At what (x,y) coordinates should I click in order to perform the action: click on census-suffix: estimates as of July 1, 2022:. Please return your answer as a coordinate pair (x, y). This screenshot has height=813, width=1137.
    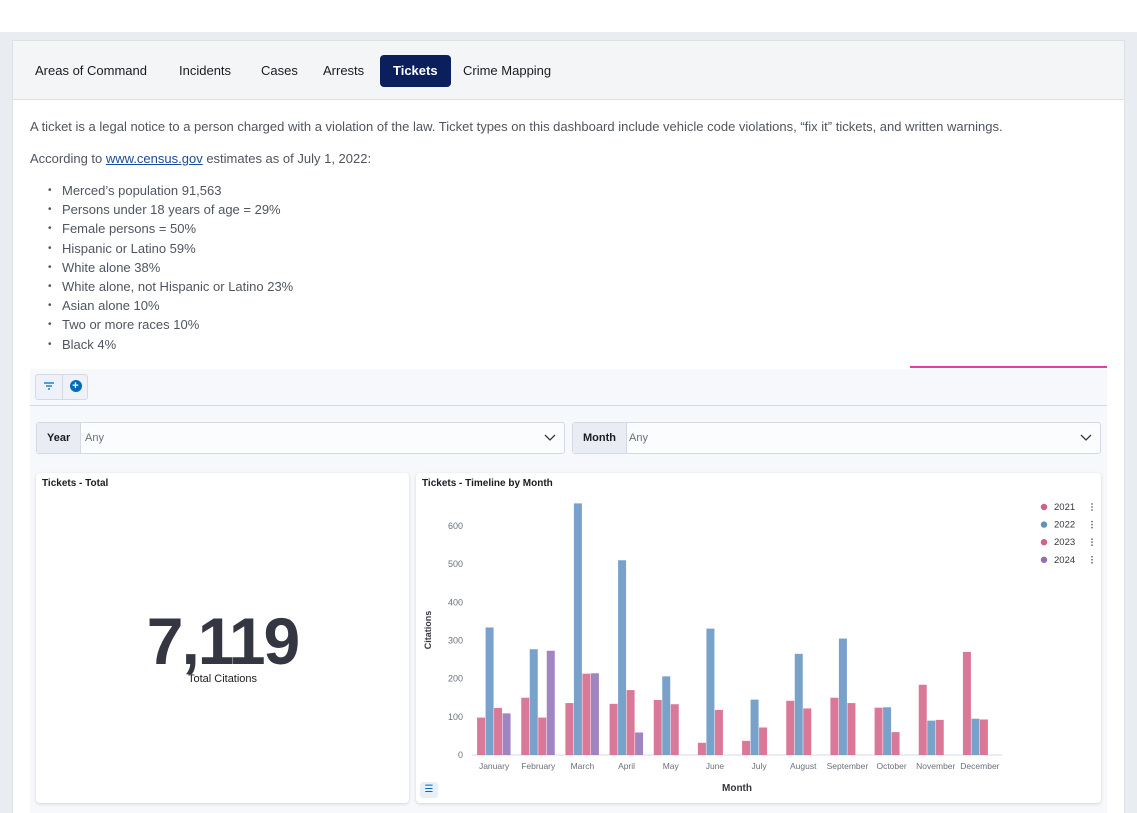
    Looking at the image, I should click on (287, 158).